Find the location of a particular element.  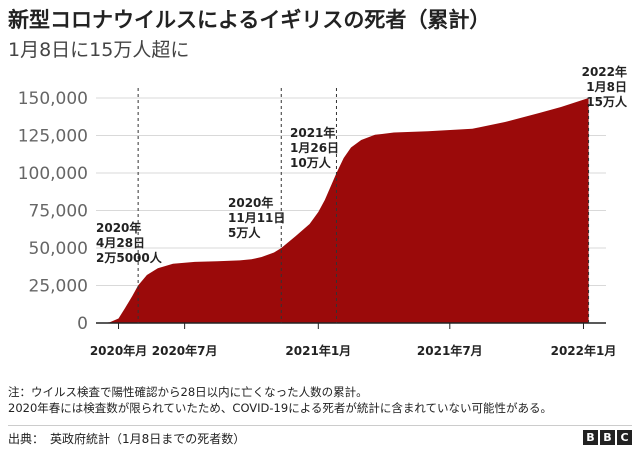

x-tick-label: 2022年1月 is located at coordinates (584, 350).